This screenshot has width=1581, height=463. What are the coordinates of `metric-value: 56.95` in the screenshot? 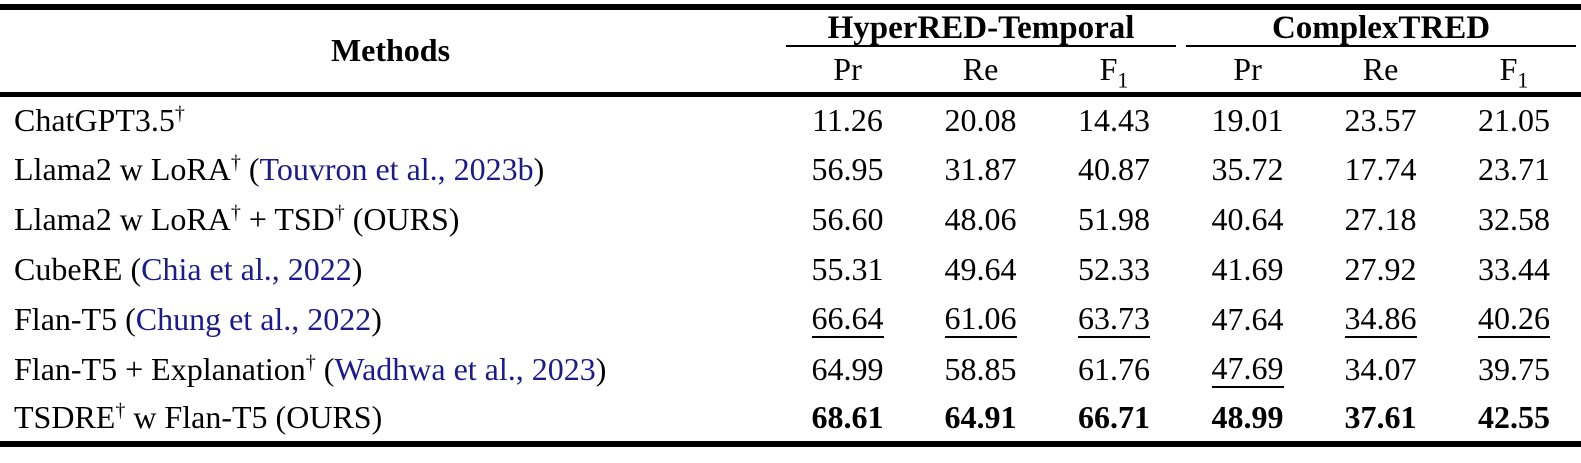 It's located at (847, 168).